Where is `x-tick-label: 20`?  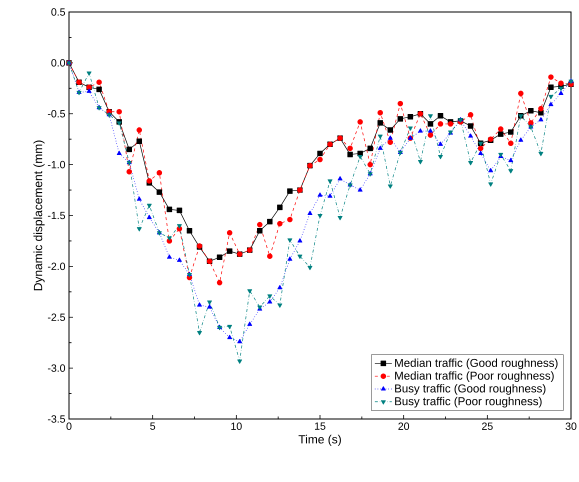 x-tick-label: 20 is located at coordinates (404, 426).